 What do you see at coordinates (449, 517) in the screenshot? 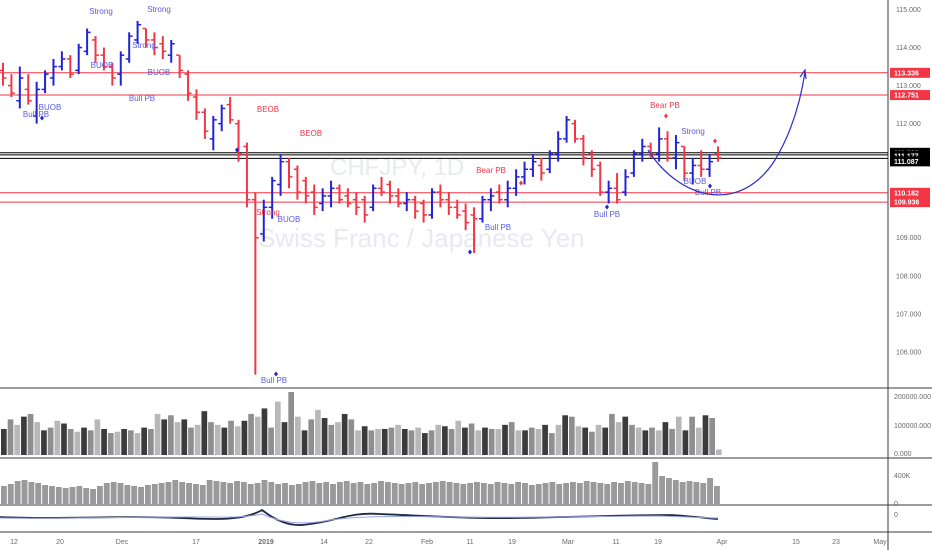
I see `momentum-pane: 0` at bounding box center [449, 517].